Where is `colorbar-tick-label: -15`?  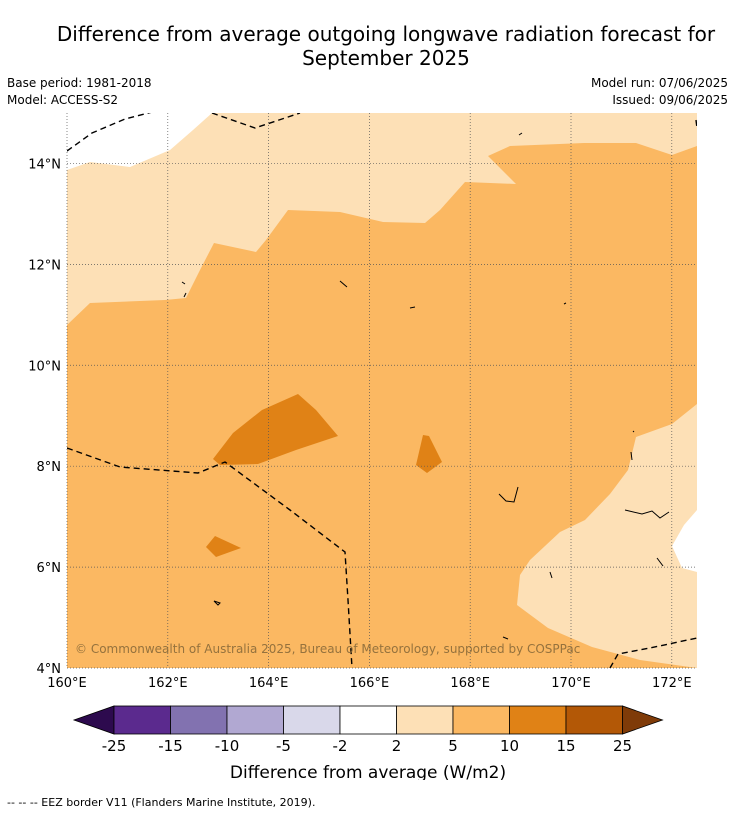
colorbar-tick-label: -15 is located at coordinates (170, 746).